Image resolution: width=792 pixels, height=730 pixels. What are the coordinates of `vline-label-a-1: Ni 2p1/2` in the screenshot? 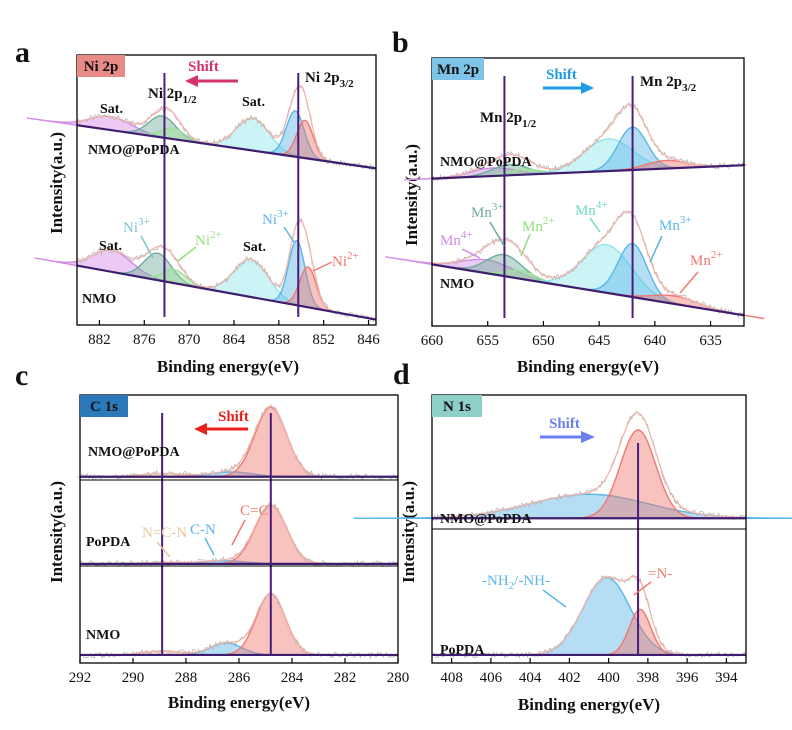 It's located at (172, 96).